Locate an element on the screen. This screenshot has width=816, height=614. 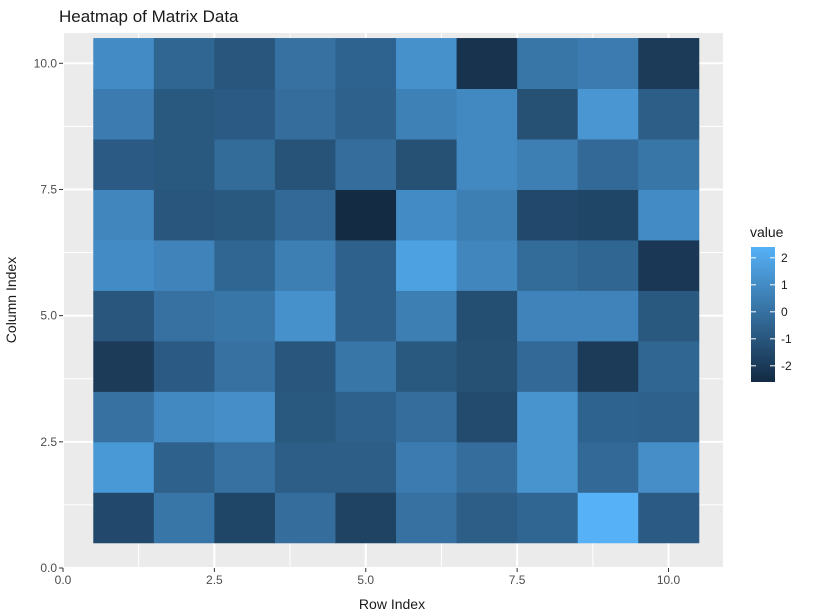
y-tick-label: 5.0 is located at coordinates (48, 316).